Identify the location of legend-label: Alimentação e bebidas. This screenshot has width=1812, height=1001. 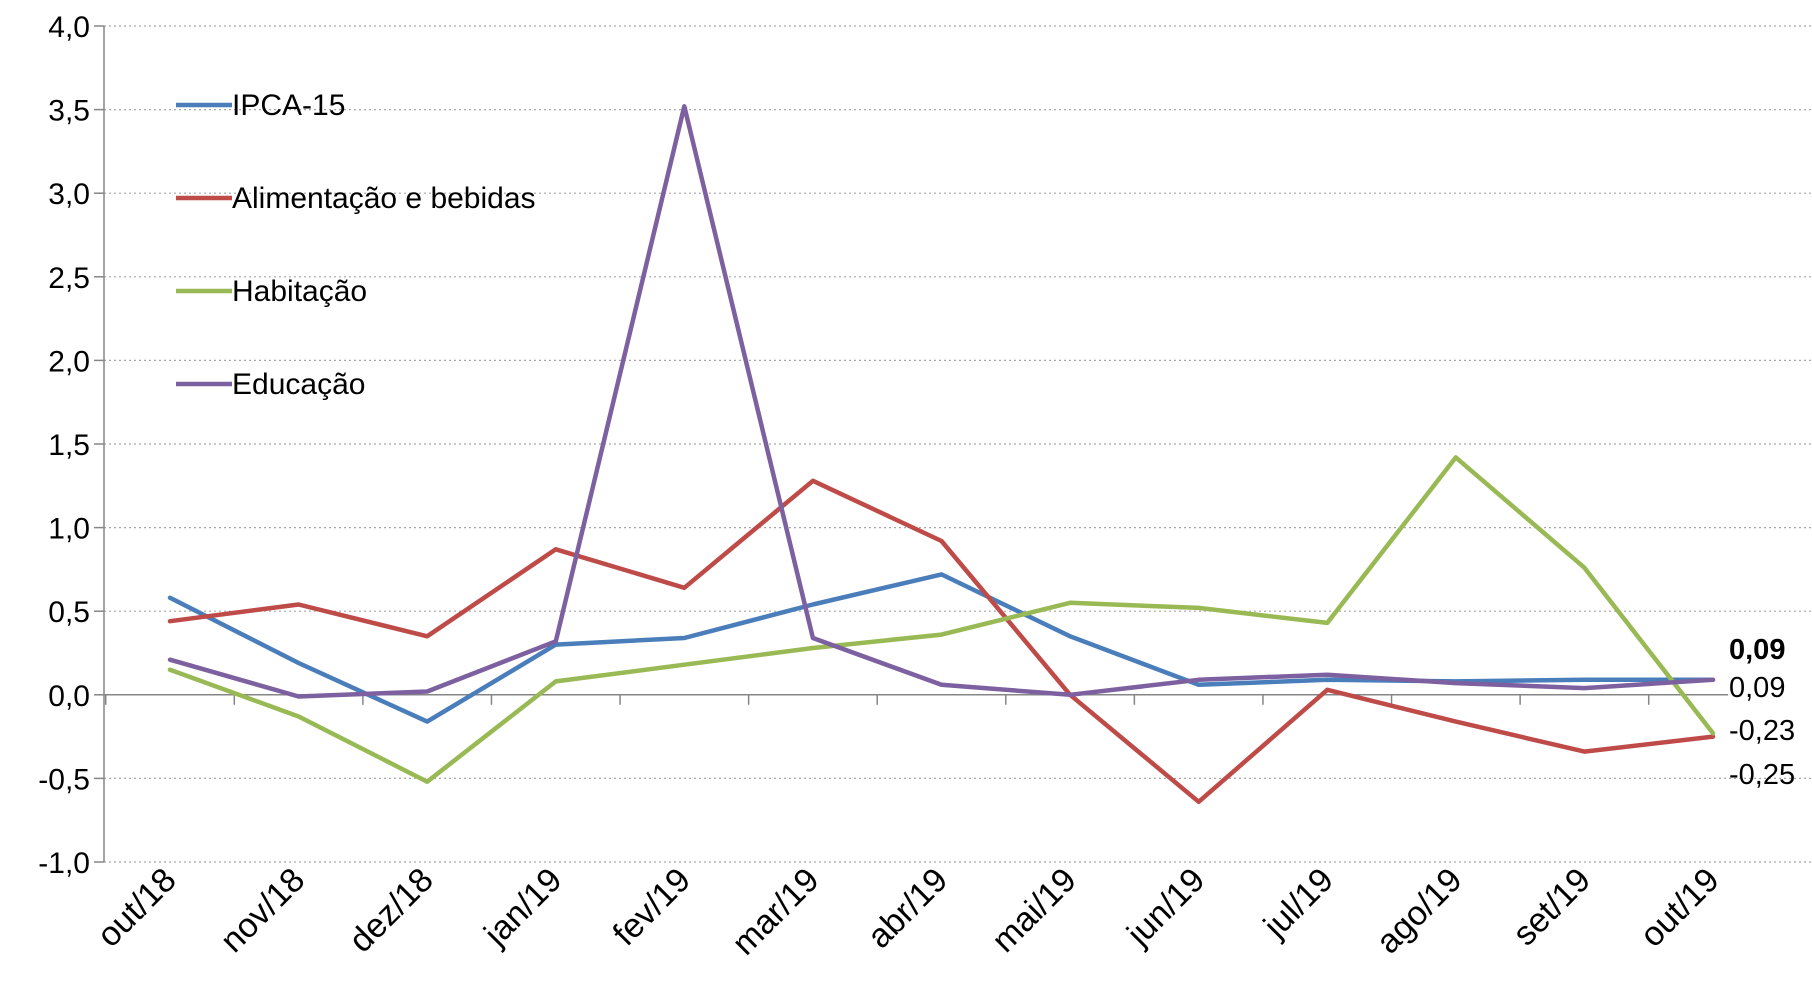
(384, 198).